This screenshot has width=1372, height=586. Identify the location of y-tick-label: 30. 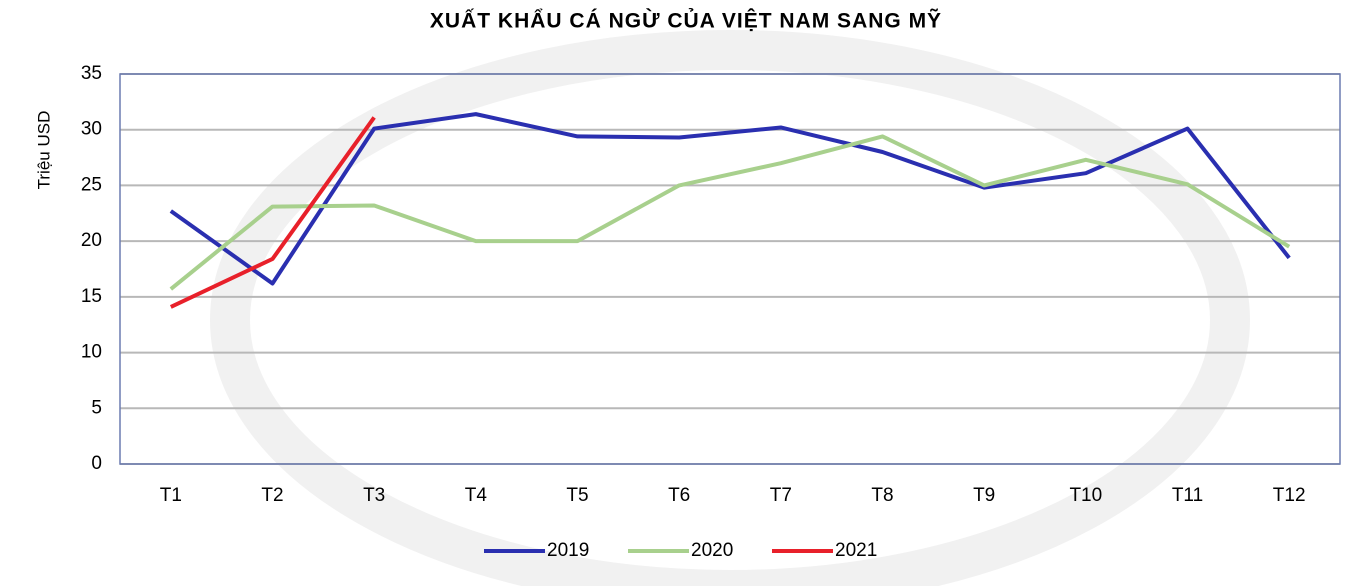
(91, 129).